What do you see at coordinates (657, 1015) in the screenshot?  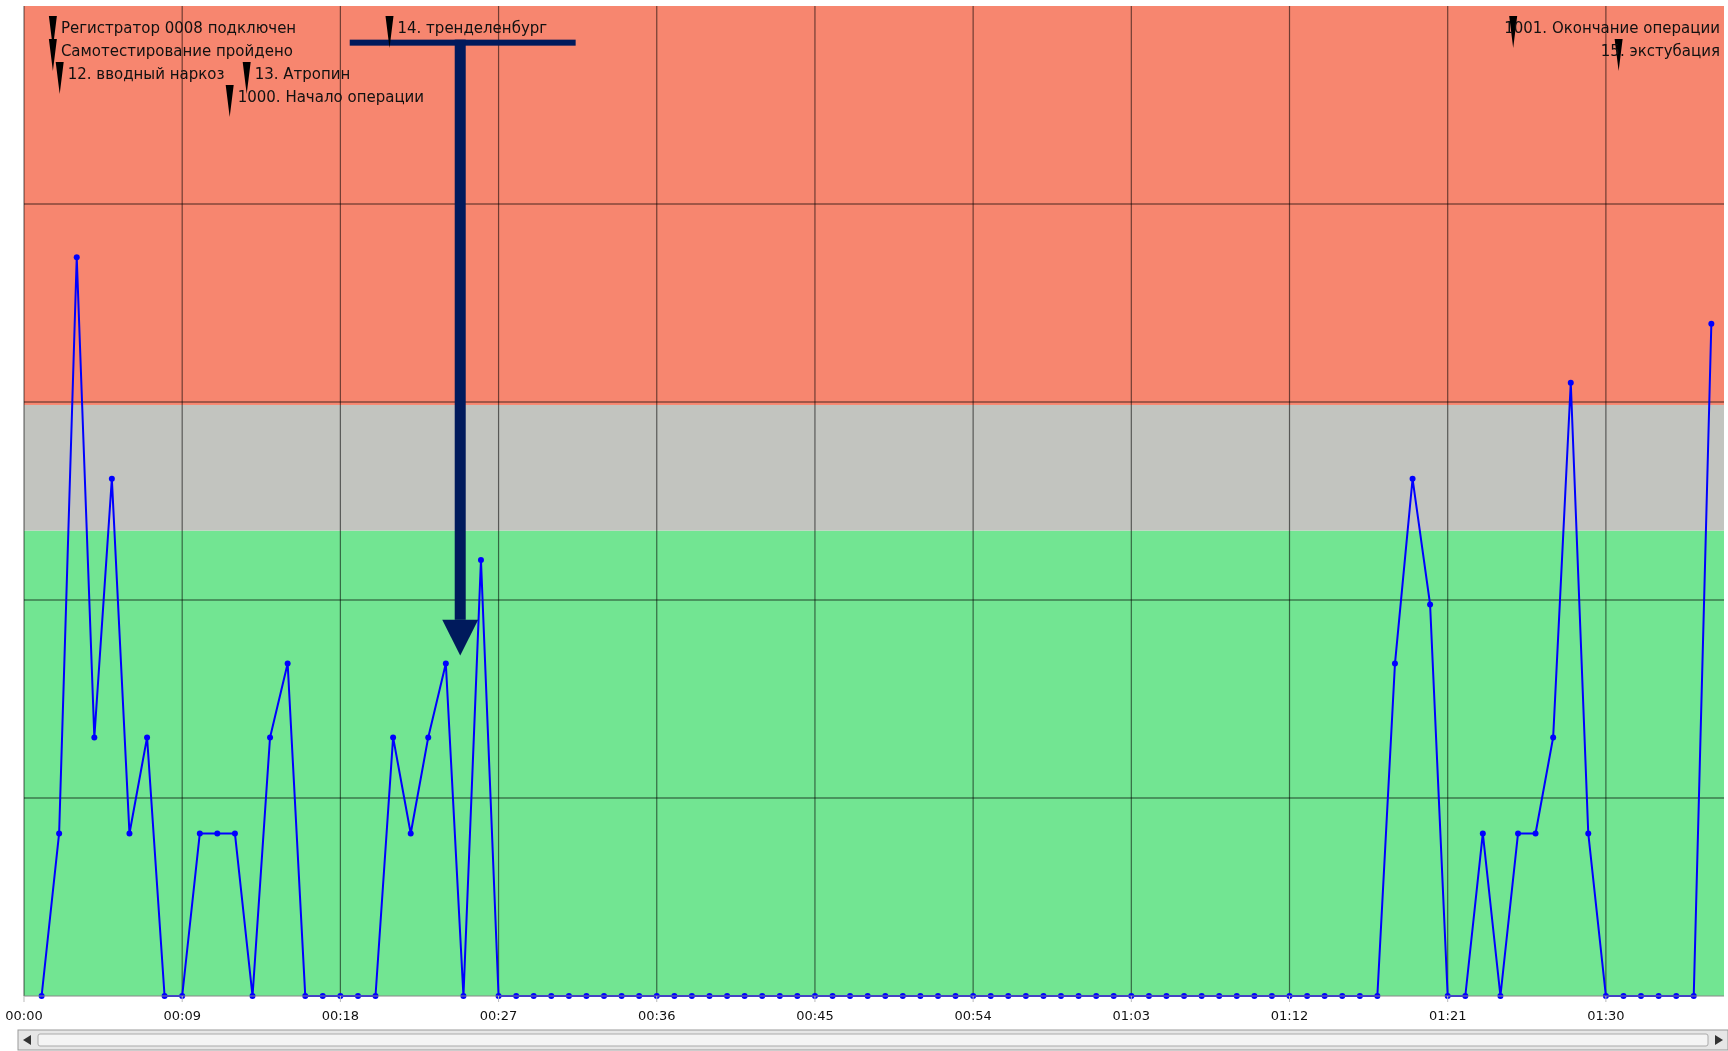 I see `x-tick-label: 00:36` at bounding box center [657, 1015].